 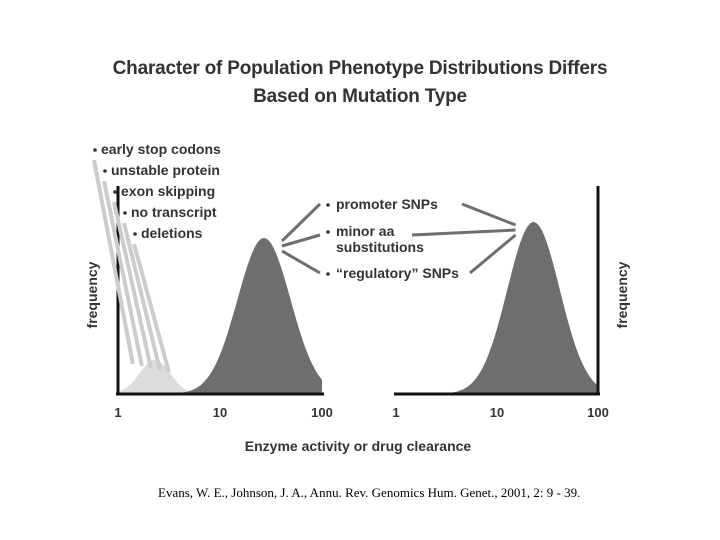 What do you see at coordinates (395, 412) in the screenshot?
I see `x-tick-label-panel-2-1: 1` at bounding box center [395, 412].